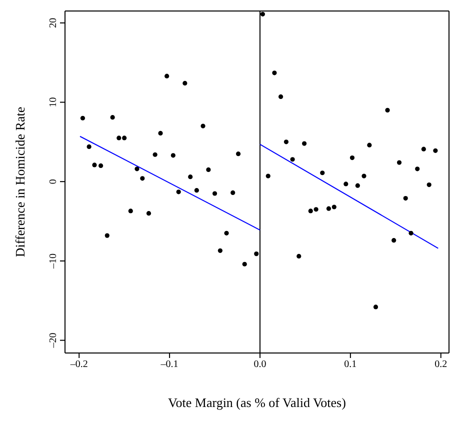 The height and width of the screenshot is (421, 458). I want to click on x-tick-label: 0.2, so click(441, 364).